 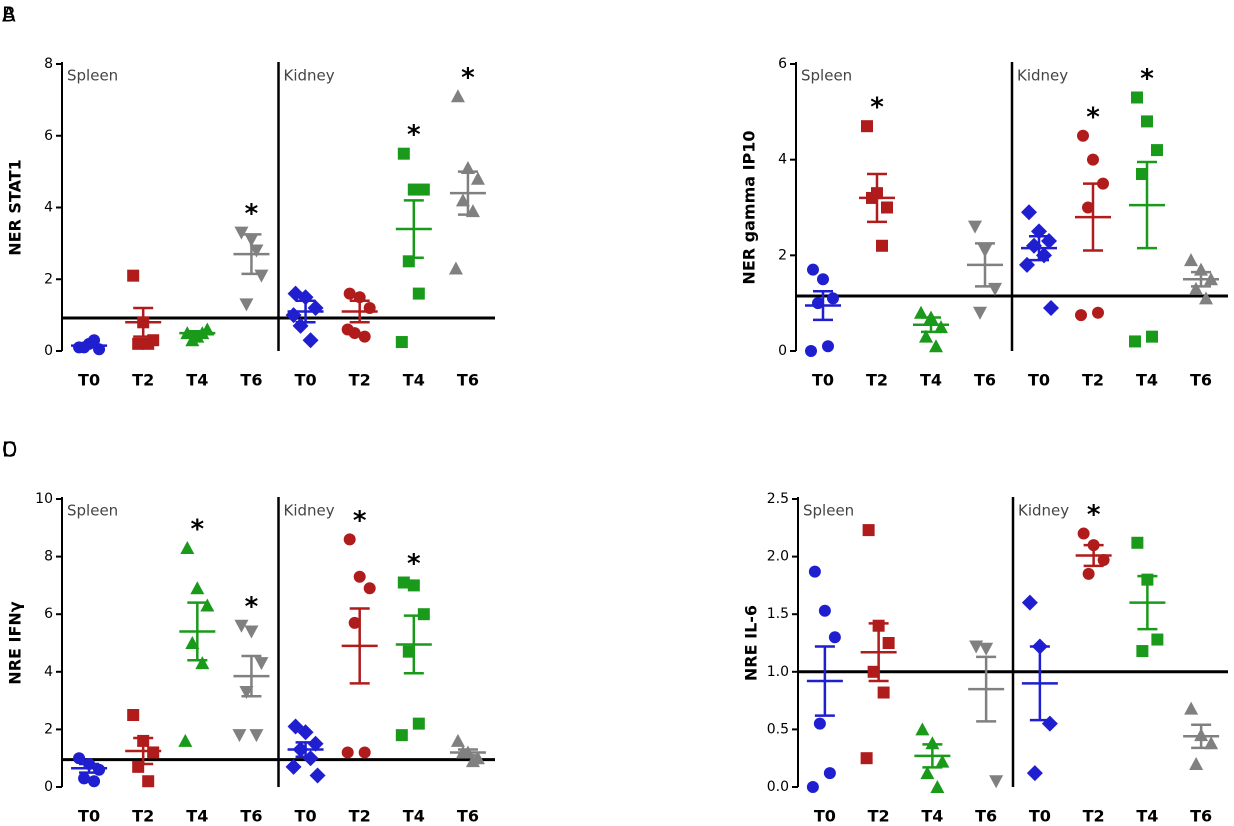 I want to click on y-tick-label: 0, so click(x=48, y=787).